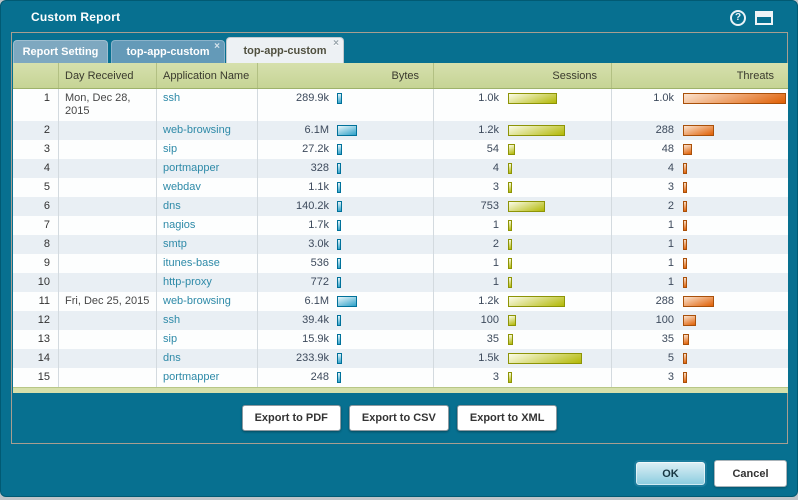 Image resolution: width=798 pixels, height=500 pixels. I want to click on export-xml-button: Export to XML, so click(507, 418).